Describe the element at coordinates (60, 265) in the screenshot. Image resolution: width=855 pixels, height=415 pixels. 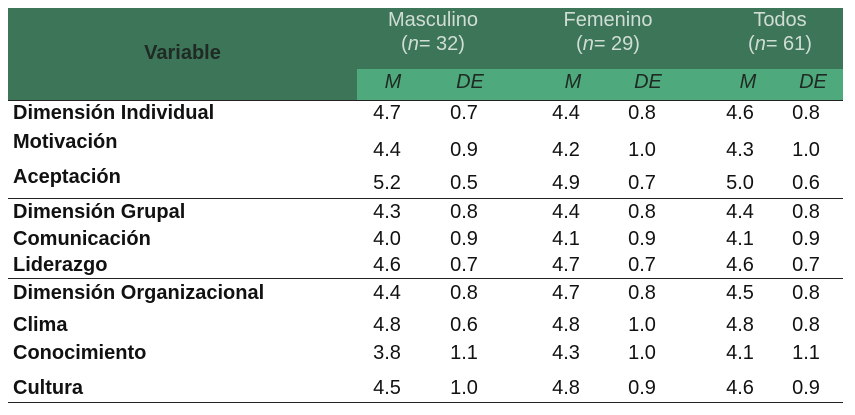
I see `row-label: Liderazgo` at that location.